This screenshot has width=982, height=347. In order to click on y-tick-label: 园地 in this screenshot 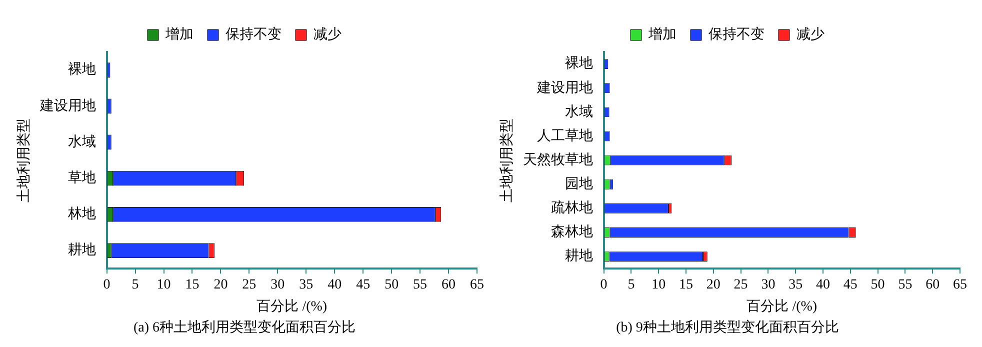, I will do `click(578, 184)`.